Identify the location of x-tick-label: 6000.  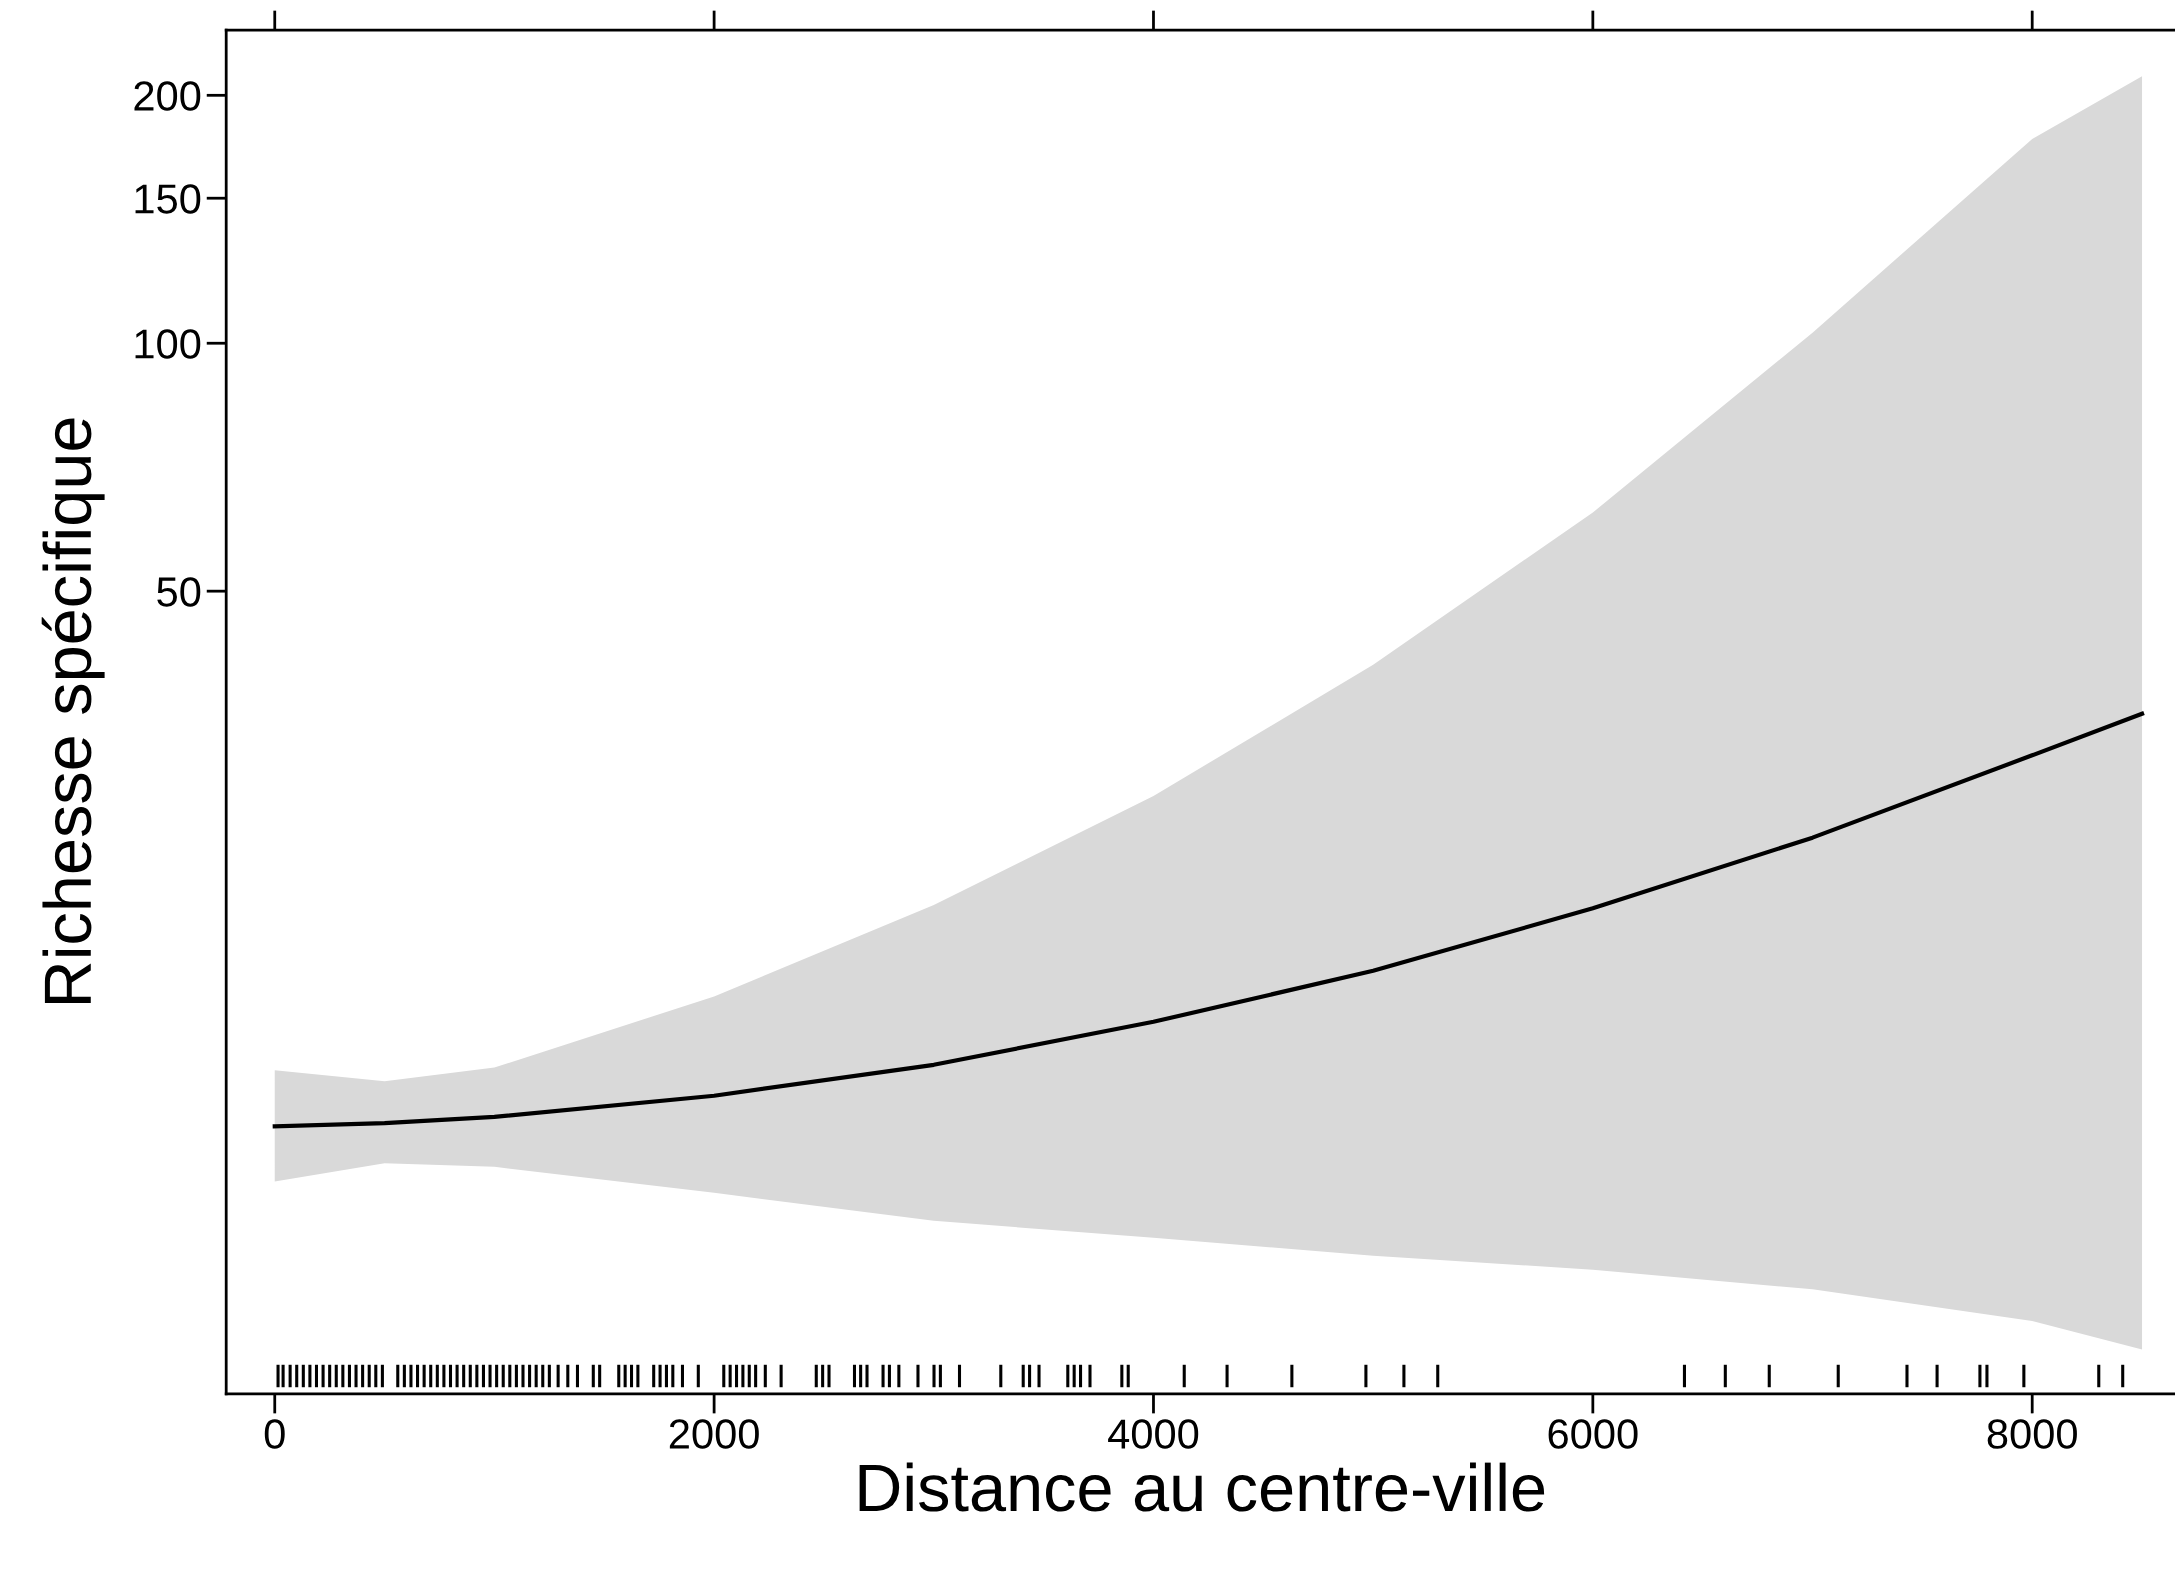
(1593, 1434).